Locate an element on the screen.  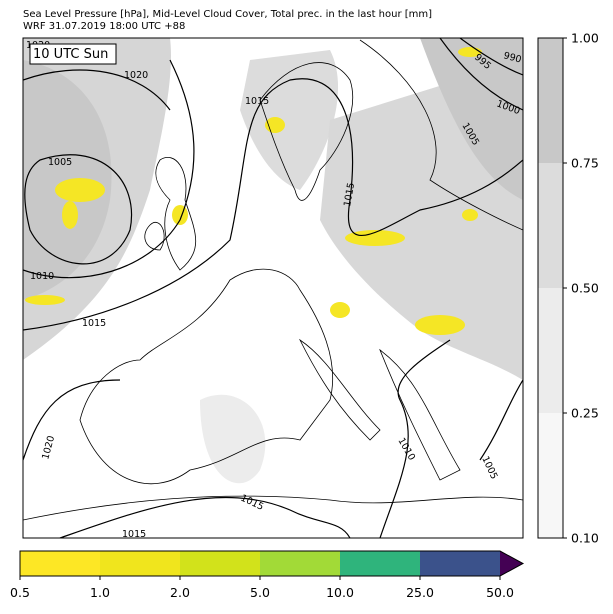
isobar-label: 1010 is located at coordinates (42, 276).